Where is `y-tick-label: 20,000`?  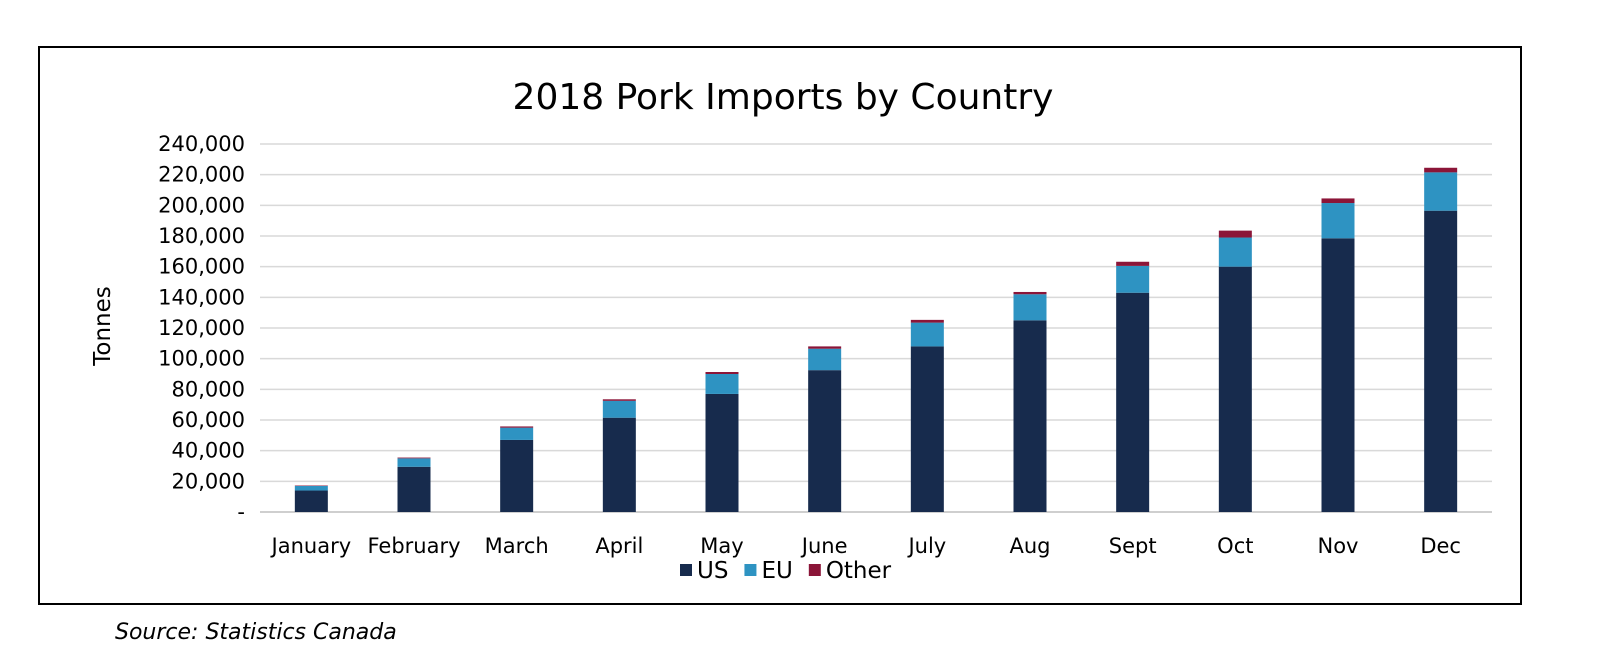
y-tick-label: 20,000 is located at coordinates (208, 481).